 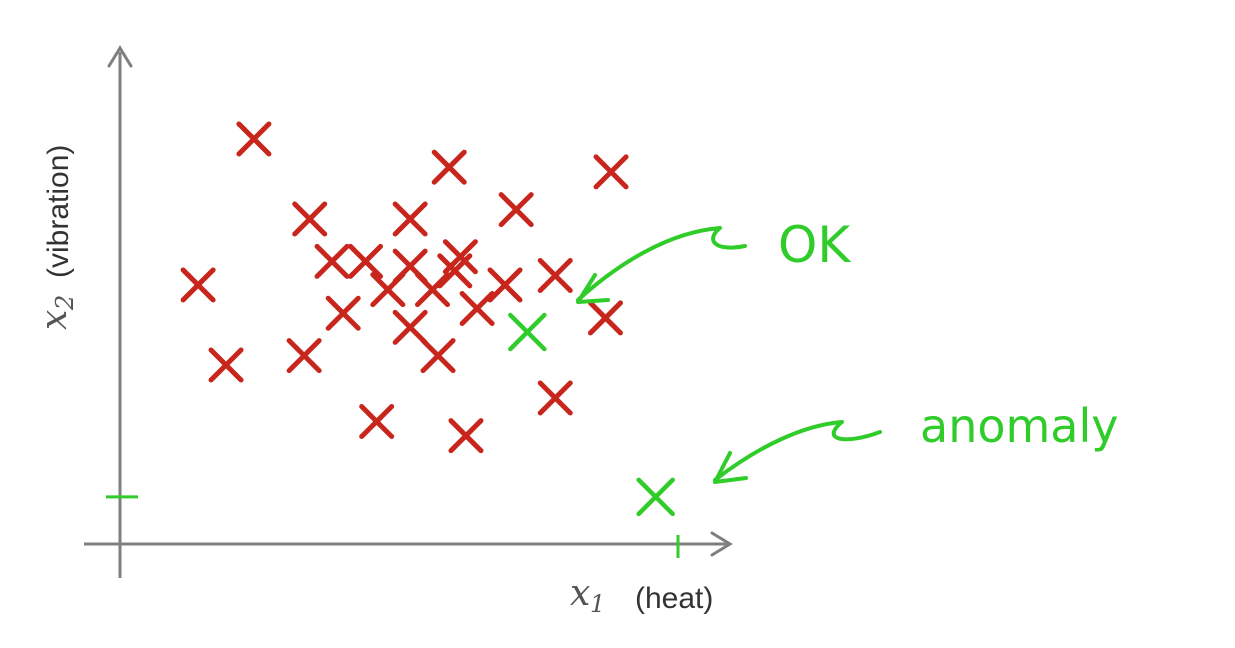 What do you see at coordinates (597, 604) in the screenshot?
I see `x-axis-label-subscript: 1` at bounding box center [597, 604].